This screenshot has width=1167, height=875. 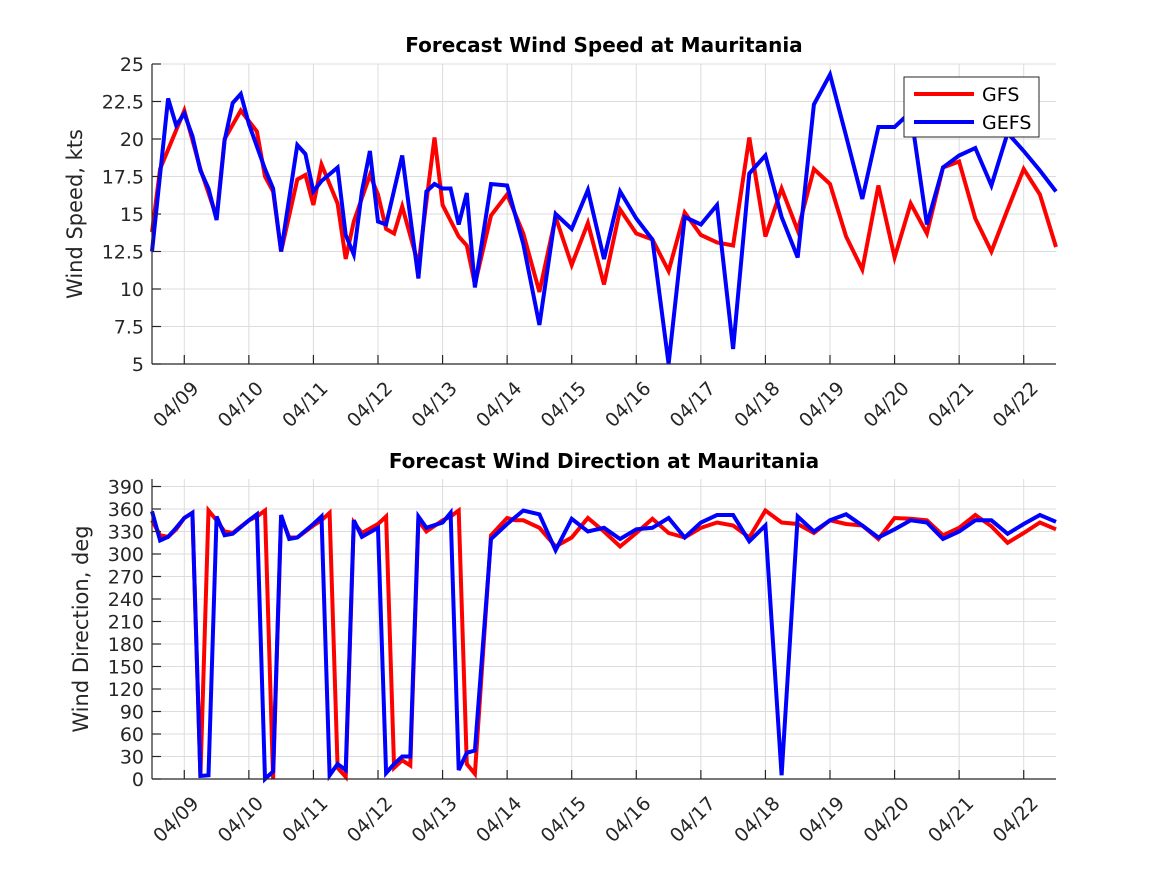 What do you see at coordinates (1006, 123) in the screenshot?
I see `legend-label-gefs: GEFS` at bounding box center [1006, 123].